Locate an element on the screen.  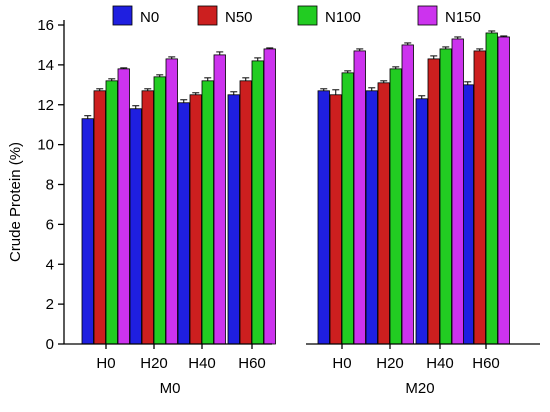
bar-n100-m20-h20 is located at coordinates (395, 206).